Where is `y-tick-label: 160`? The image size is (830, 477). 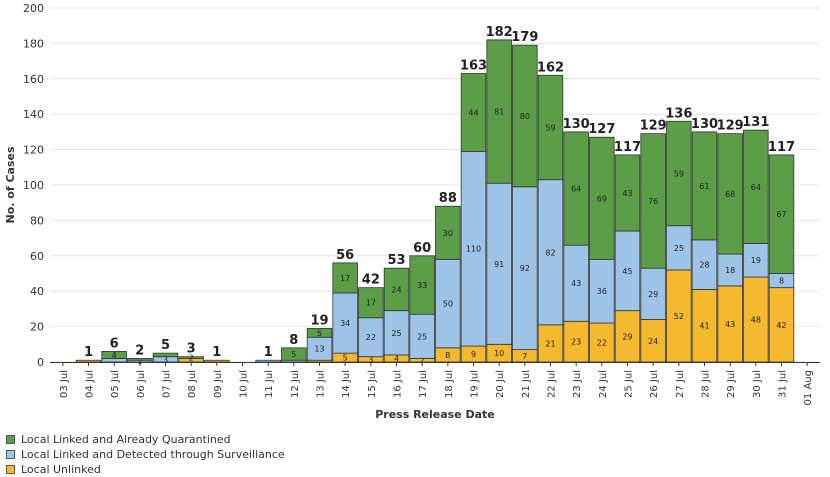 y-tick-label: 160 is located at coordinates (33, 79).